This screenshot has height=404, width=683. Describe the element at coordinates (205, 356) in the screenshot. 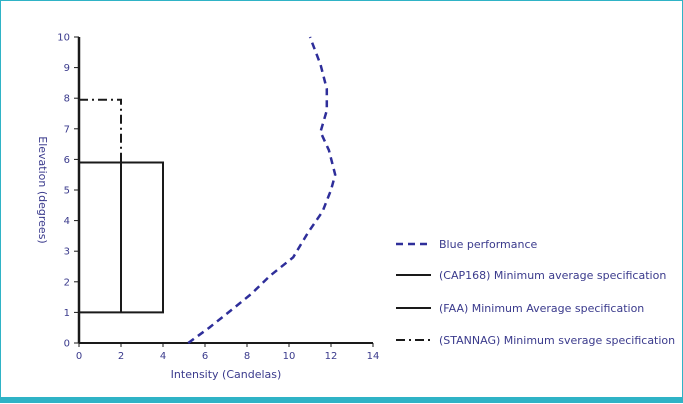

I see `x-tick-label: 6` at that location.